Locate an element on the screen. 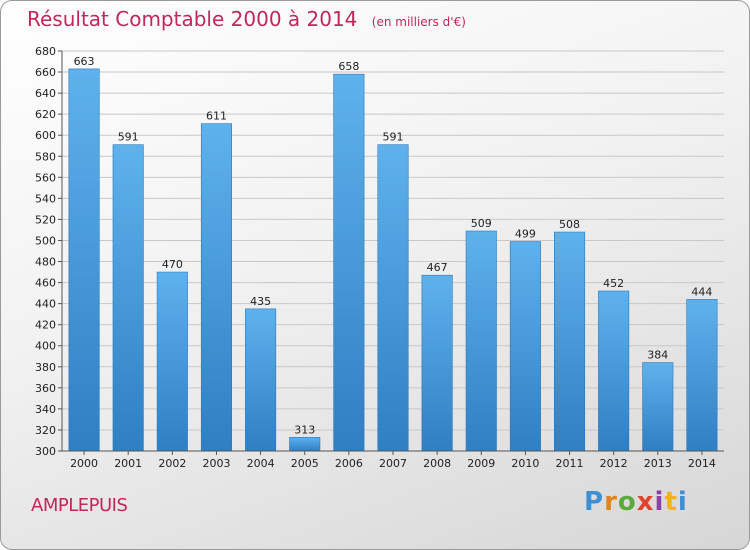  x-tick-label: 2011 is located at coordinates (570, 463).